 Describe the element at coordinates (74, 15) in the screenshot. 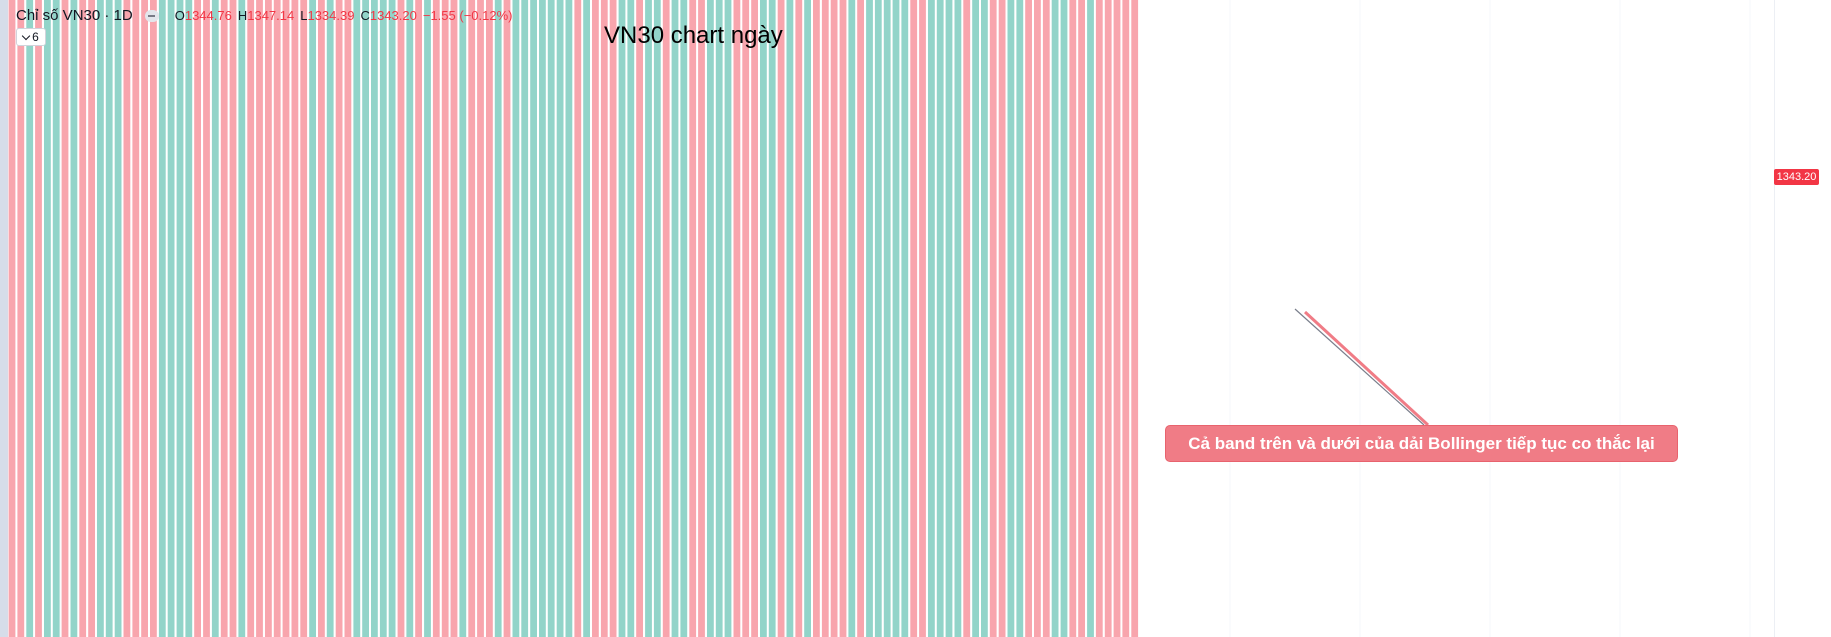

I see `symbol-label: Chỉ số VN30 · 1D` at that location.